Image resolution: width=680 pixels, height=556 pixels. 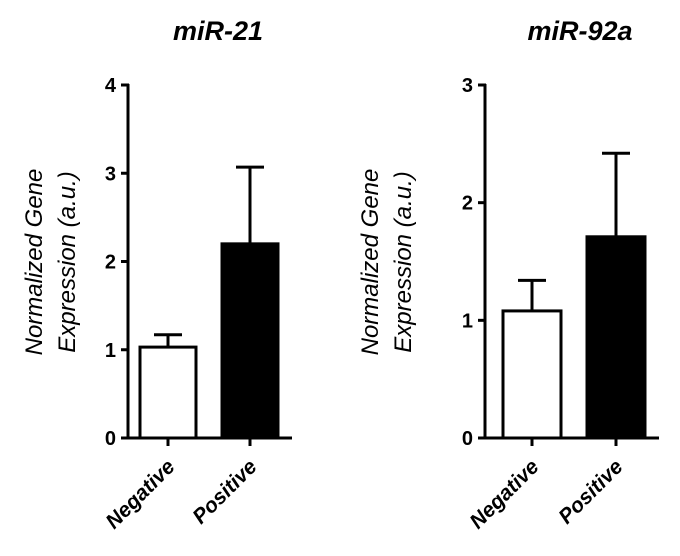 I want to click on chart-title: miR-21, so click(x=218, y=31).